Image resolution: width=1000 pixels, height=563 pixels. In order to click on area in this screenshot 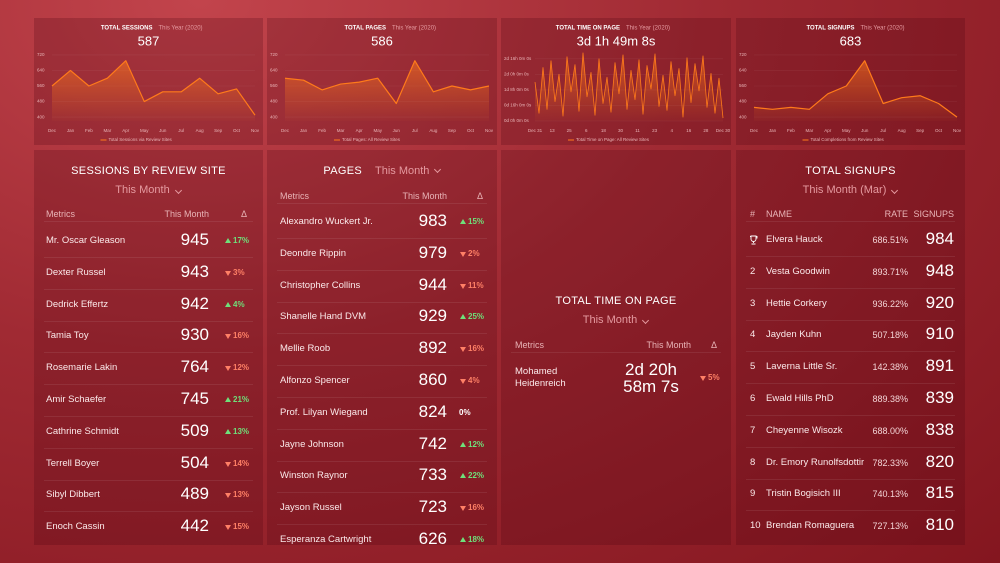, I will do `click(855, 90)`.